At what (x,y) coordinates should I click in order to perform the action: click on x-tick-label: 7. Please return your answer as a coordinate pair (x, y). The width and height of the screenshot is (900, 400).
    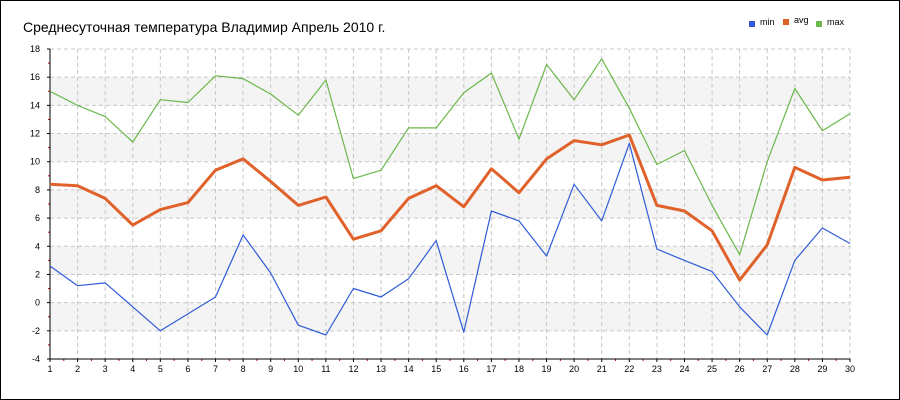
    Looking at the image, I should click on (215, 369).